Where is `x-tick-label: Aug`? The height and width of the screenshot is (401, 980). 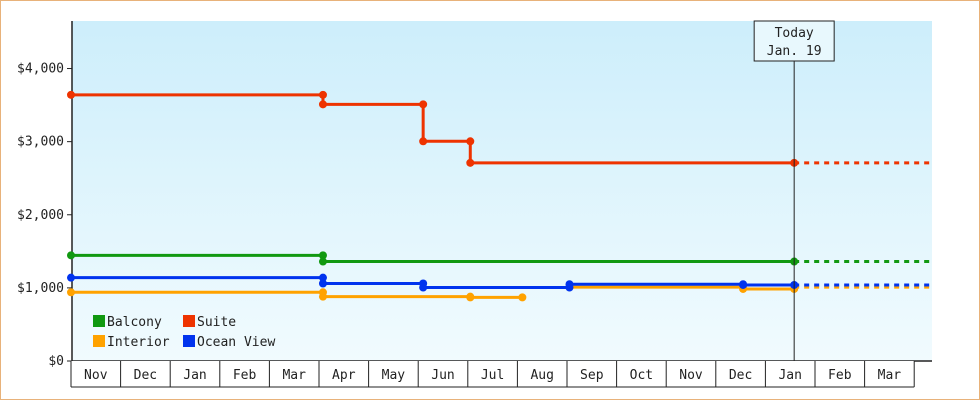
x-tick-label: Aug is located at coordinates (541, 375).